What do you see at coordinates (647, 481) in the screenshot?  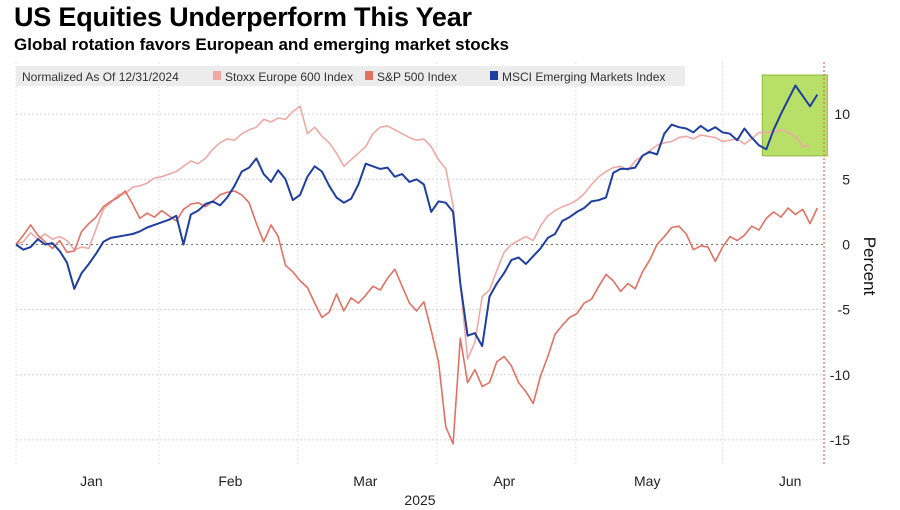 I see `x-tick-label: May` at bounding box center [647, 481].